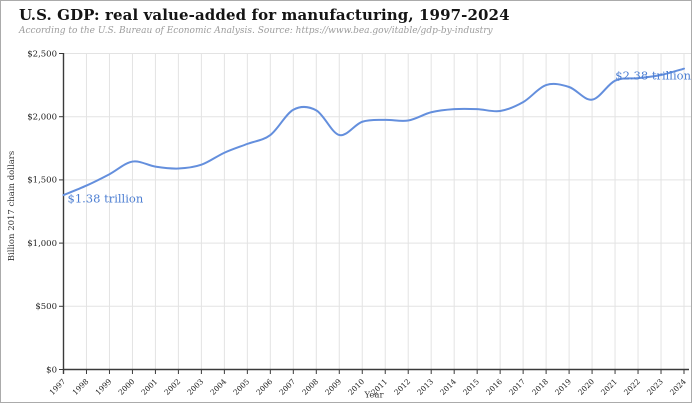 The width and height of the screenshot is (692, 403). I want to click on x-tick-label: 2006, so click(264, 387).